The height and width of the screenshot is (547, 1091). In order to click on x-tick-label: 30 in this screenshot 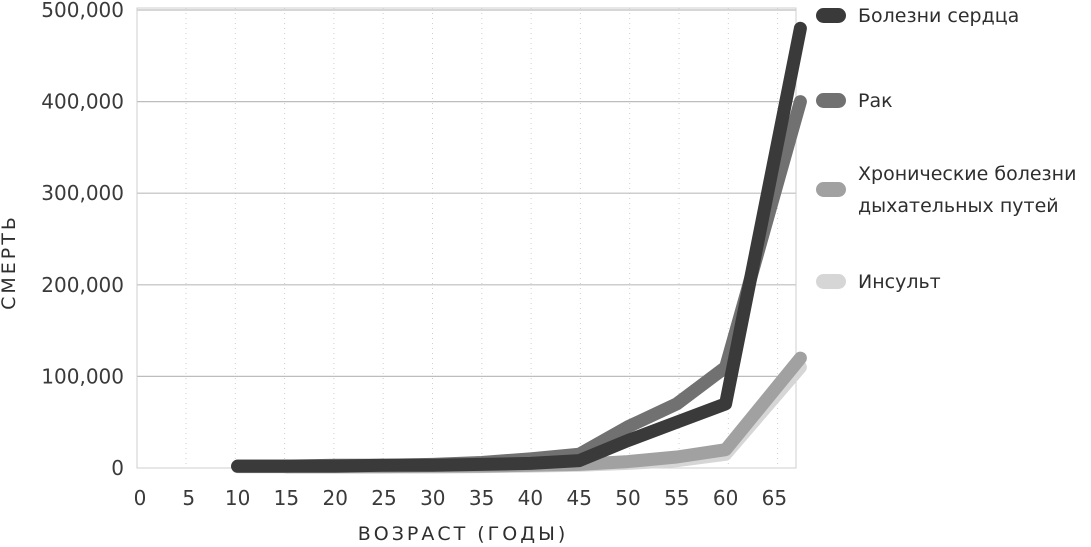, I will do `click(432, 498)`.